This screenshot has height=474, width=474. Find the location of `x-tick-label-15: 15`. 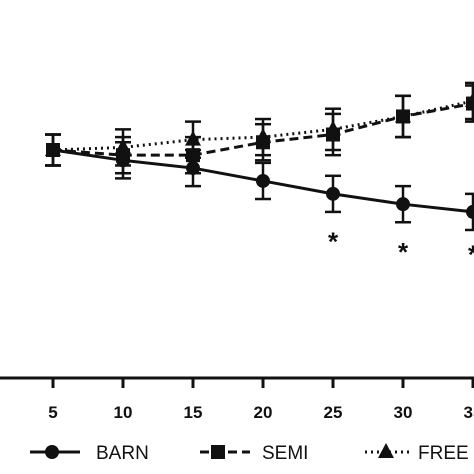

x-tick-label-15: 15 is located at coordinates (193, 412).